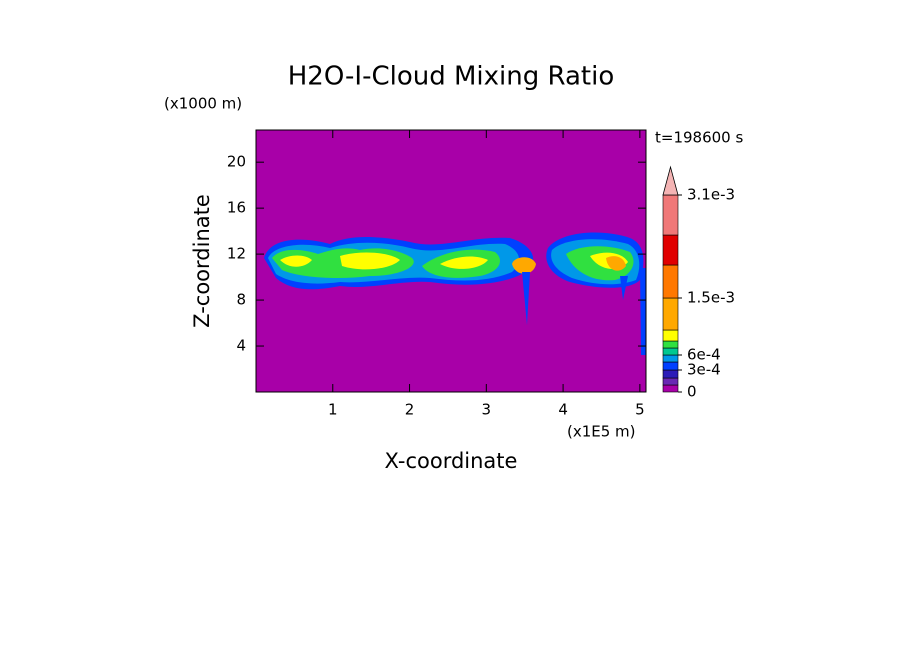  I want to click on x-tick-label: 2, so click(410, 410).